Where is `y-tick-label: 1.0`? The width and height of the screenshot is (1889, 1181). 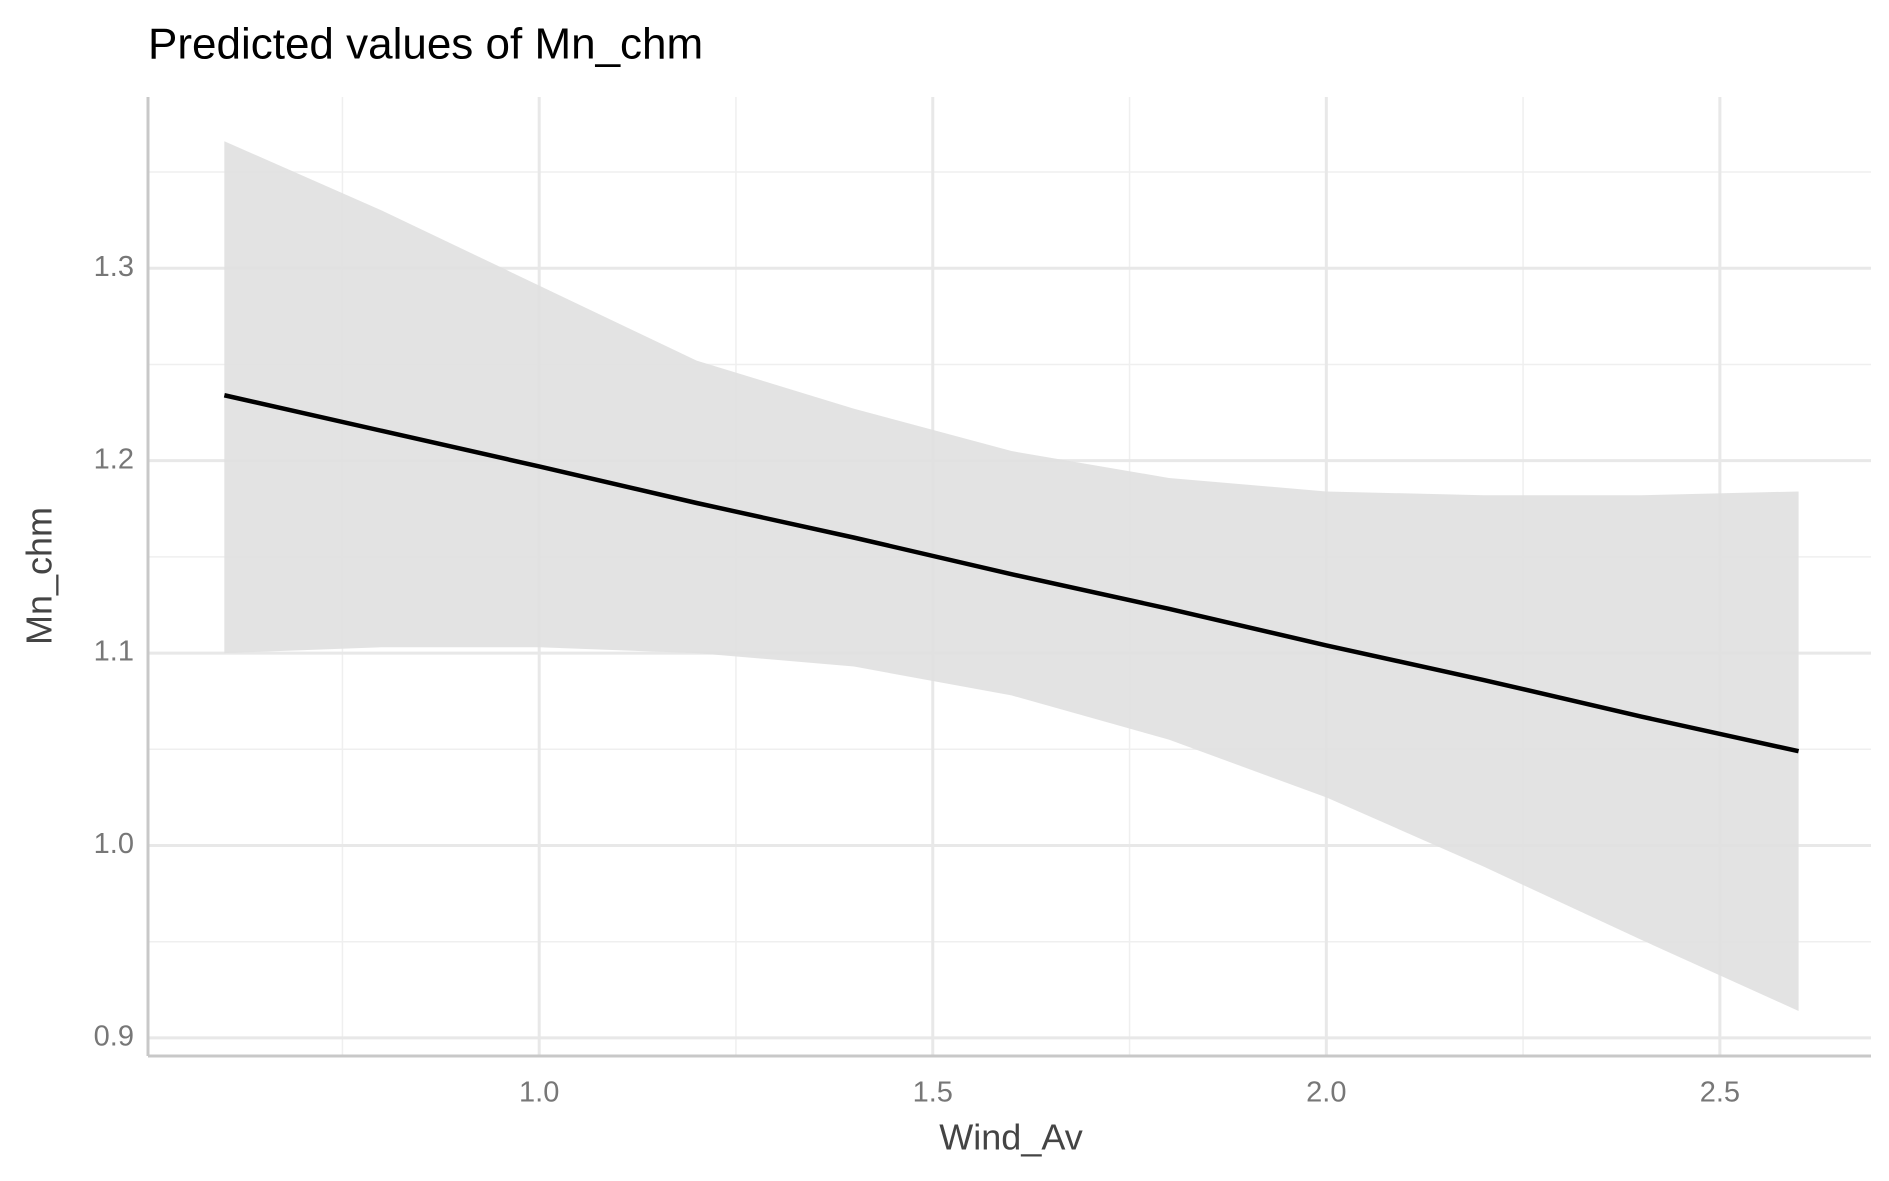 y-tick-label: 1.0 is located at coordinates (114, 844).